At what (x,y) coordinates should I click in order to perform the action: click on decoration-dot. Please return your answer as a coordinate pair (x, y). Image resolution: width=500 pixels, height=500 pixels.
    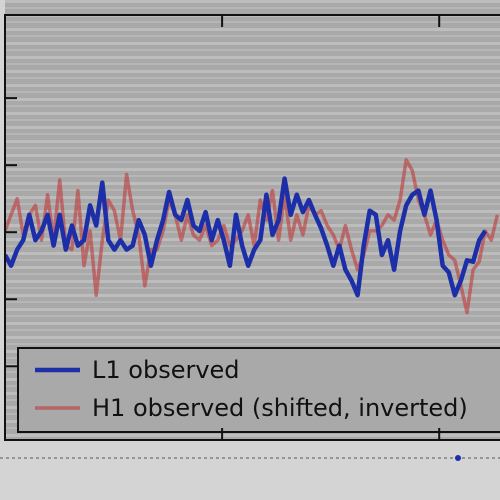
    Looking at the image, I should click on (458, 458).